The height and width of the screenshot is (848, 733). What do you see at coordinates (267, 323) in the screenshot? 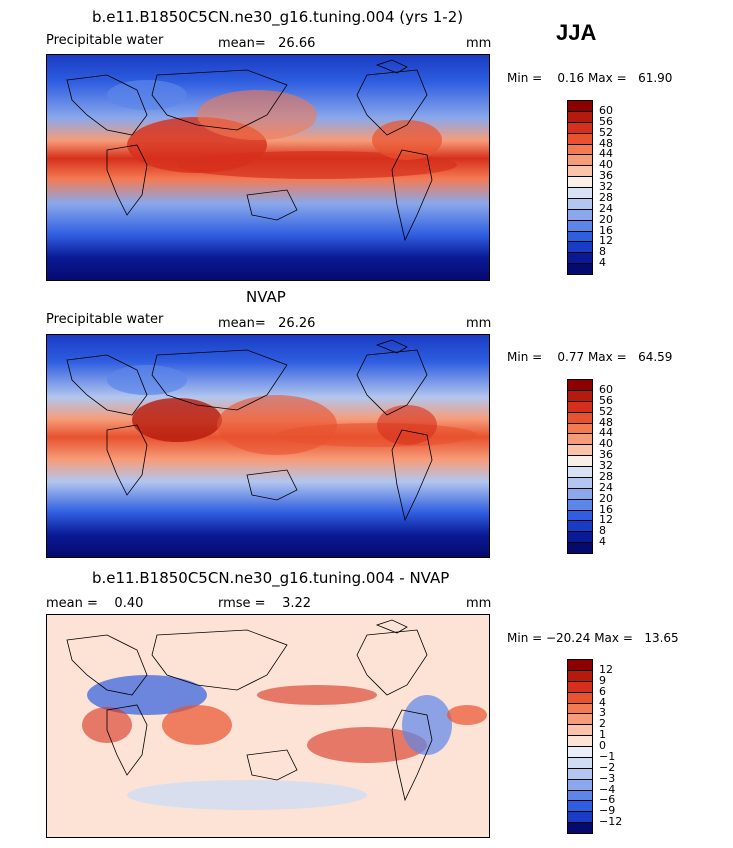
I see `panel2-mean-label: mean= 26.26` at bounding box center [267, 323].